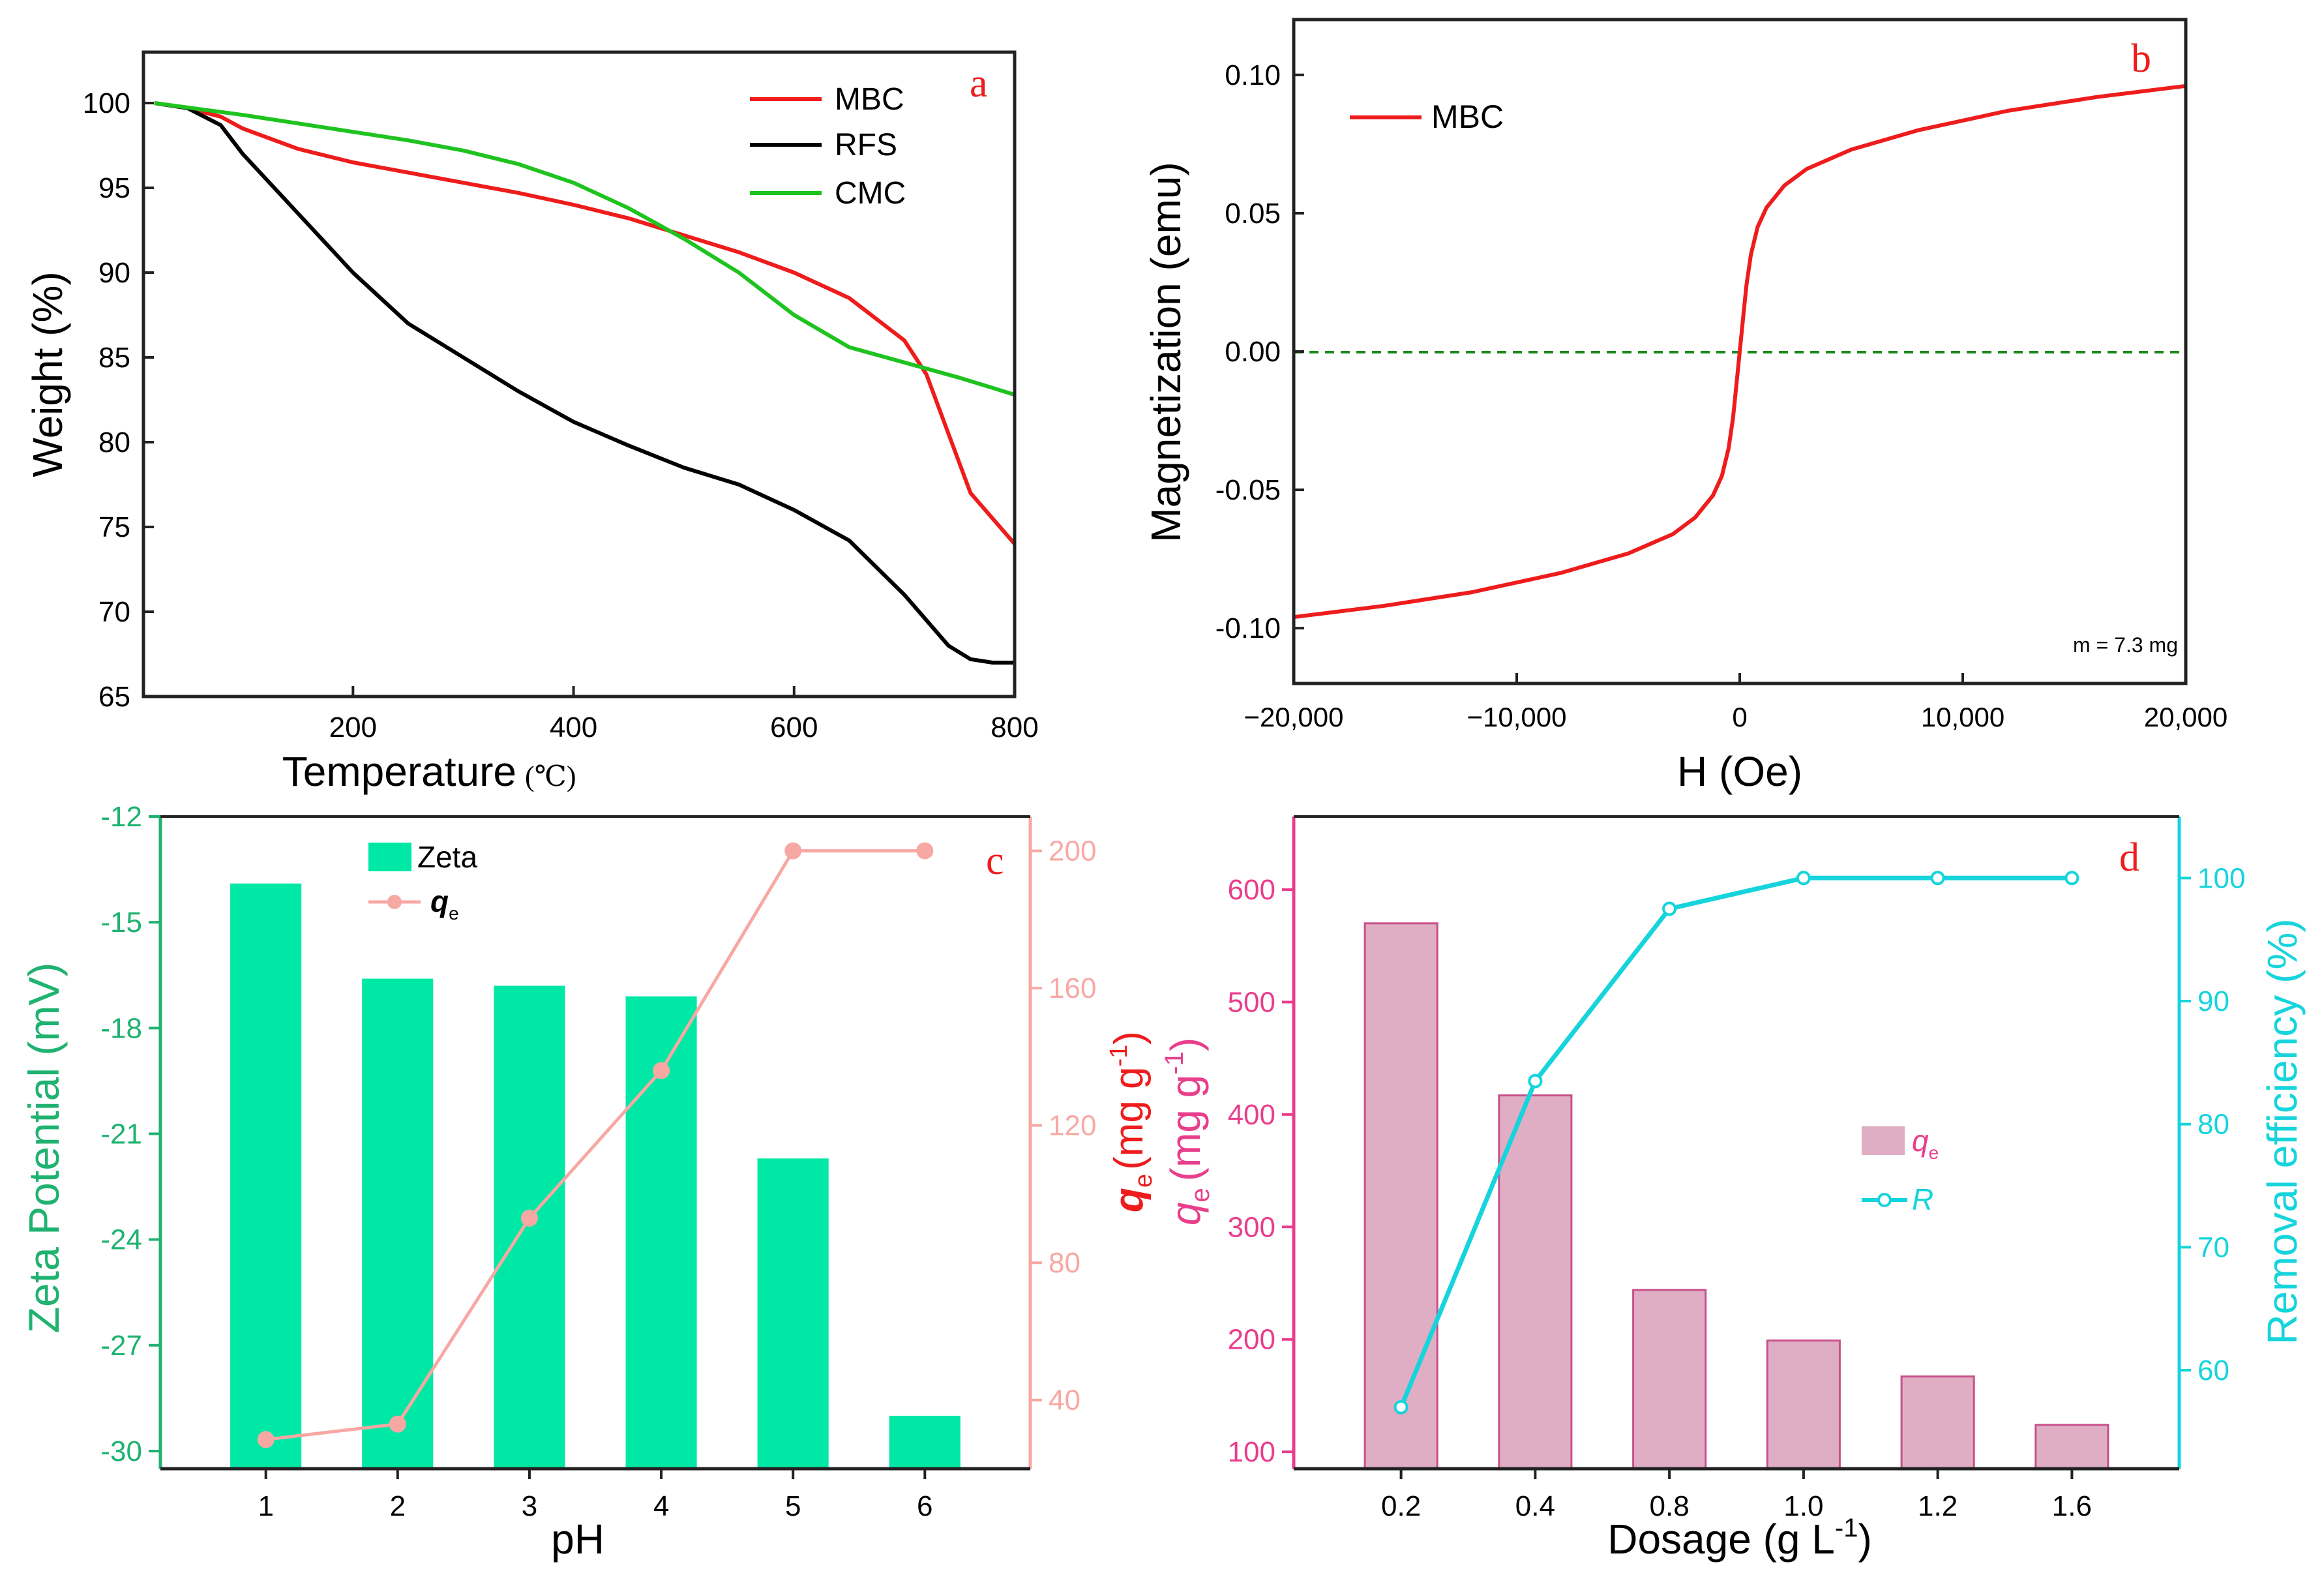 The width and height of the screenshot is (2324, 1575). Describe the element at coordinates (121, 1240) in the screenshot. I see `y-tick-label: -24` at that location.